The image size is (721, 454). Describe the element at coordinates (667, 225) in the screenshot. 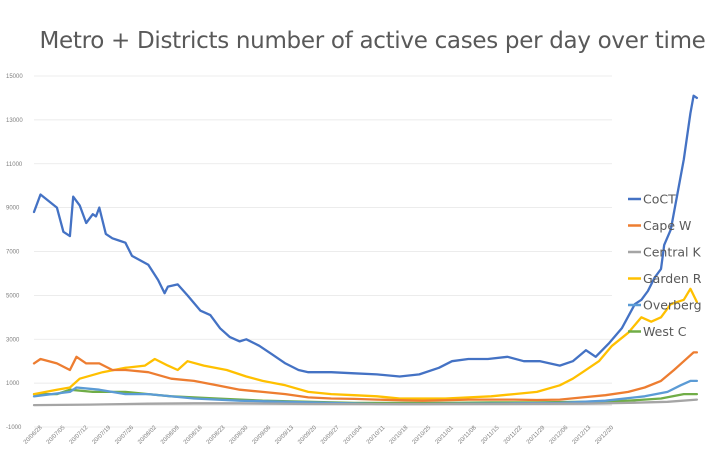

I see `legend-label-cape-w: Cape W` at that location.